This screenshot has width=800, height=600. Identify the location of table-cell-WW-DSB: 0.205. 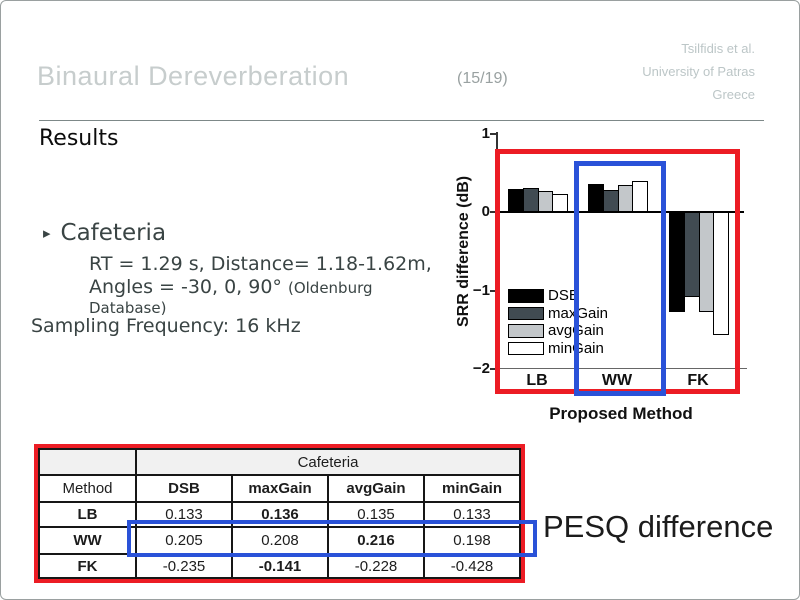
(184, 540).